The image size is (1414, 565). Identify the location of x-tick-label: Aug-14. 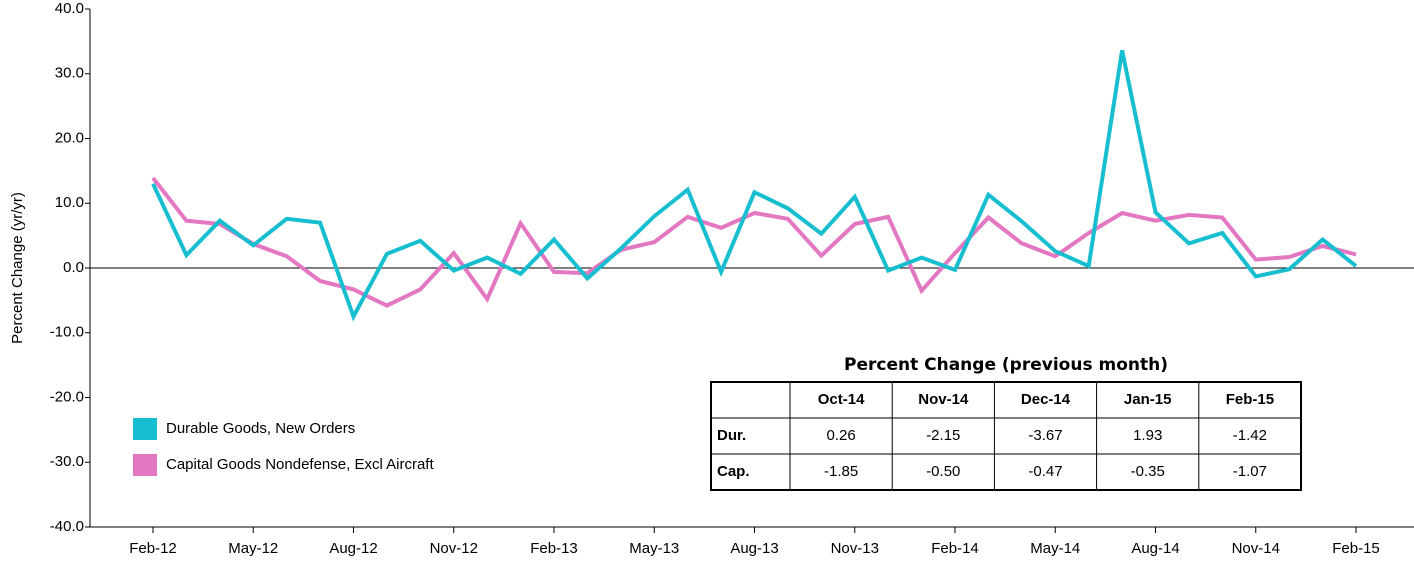
(1155, 548).